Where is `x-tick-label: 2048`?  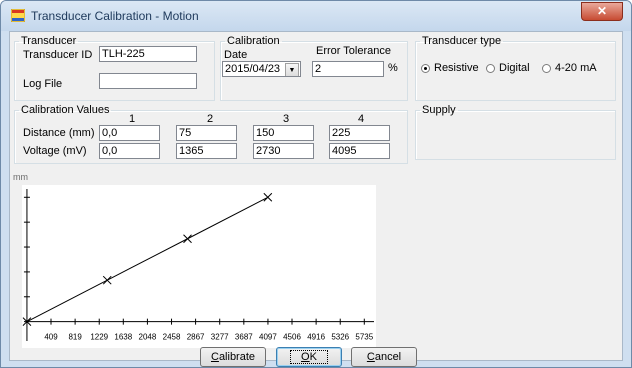
x-tick-label: 2048 is located at coordinates (148, 337).